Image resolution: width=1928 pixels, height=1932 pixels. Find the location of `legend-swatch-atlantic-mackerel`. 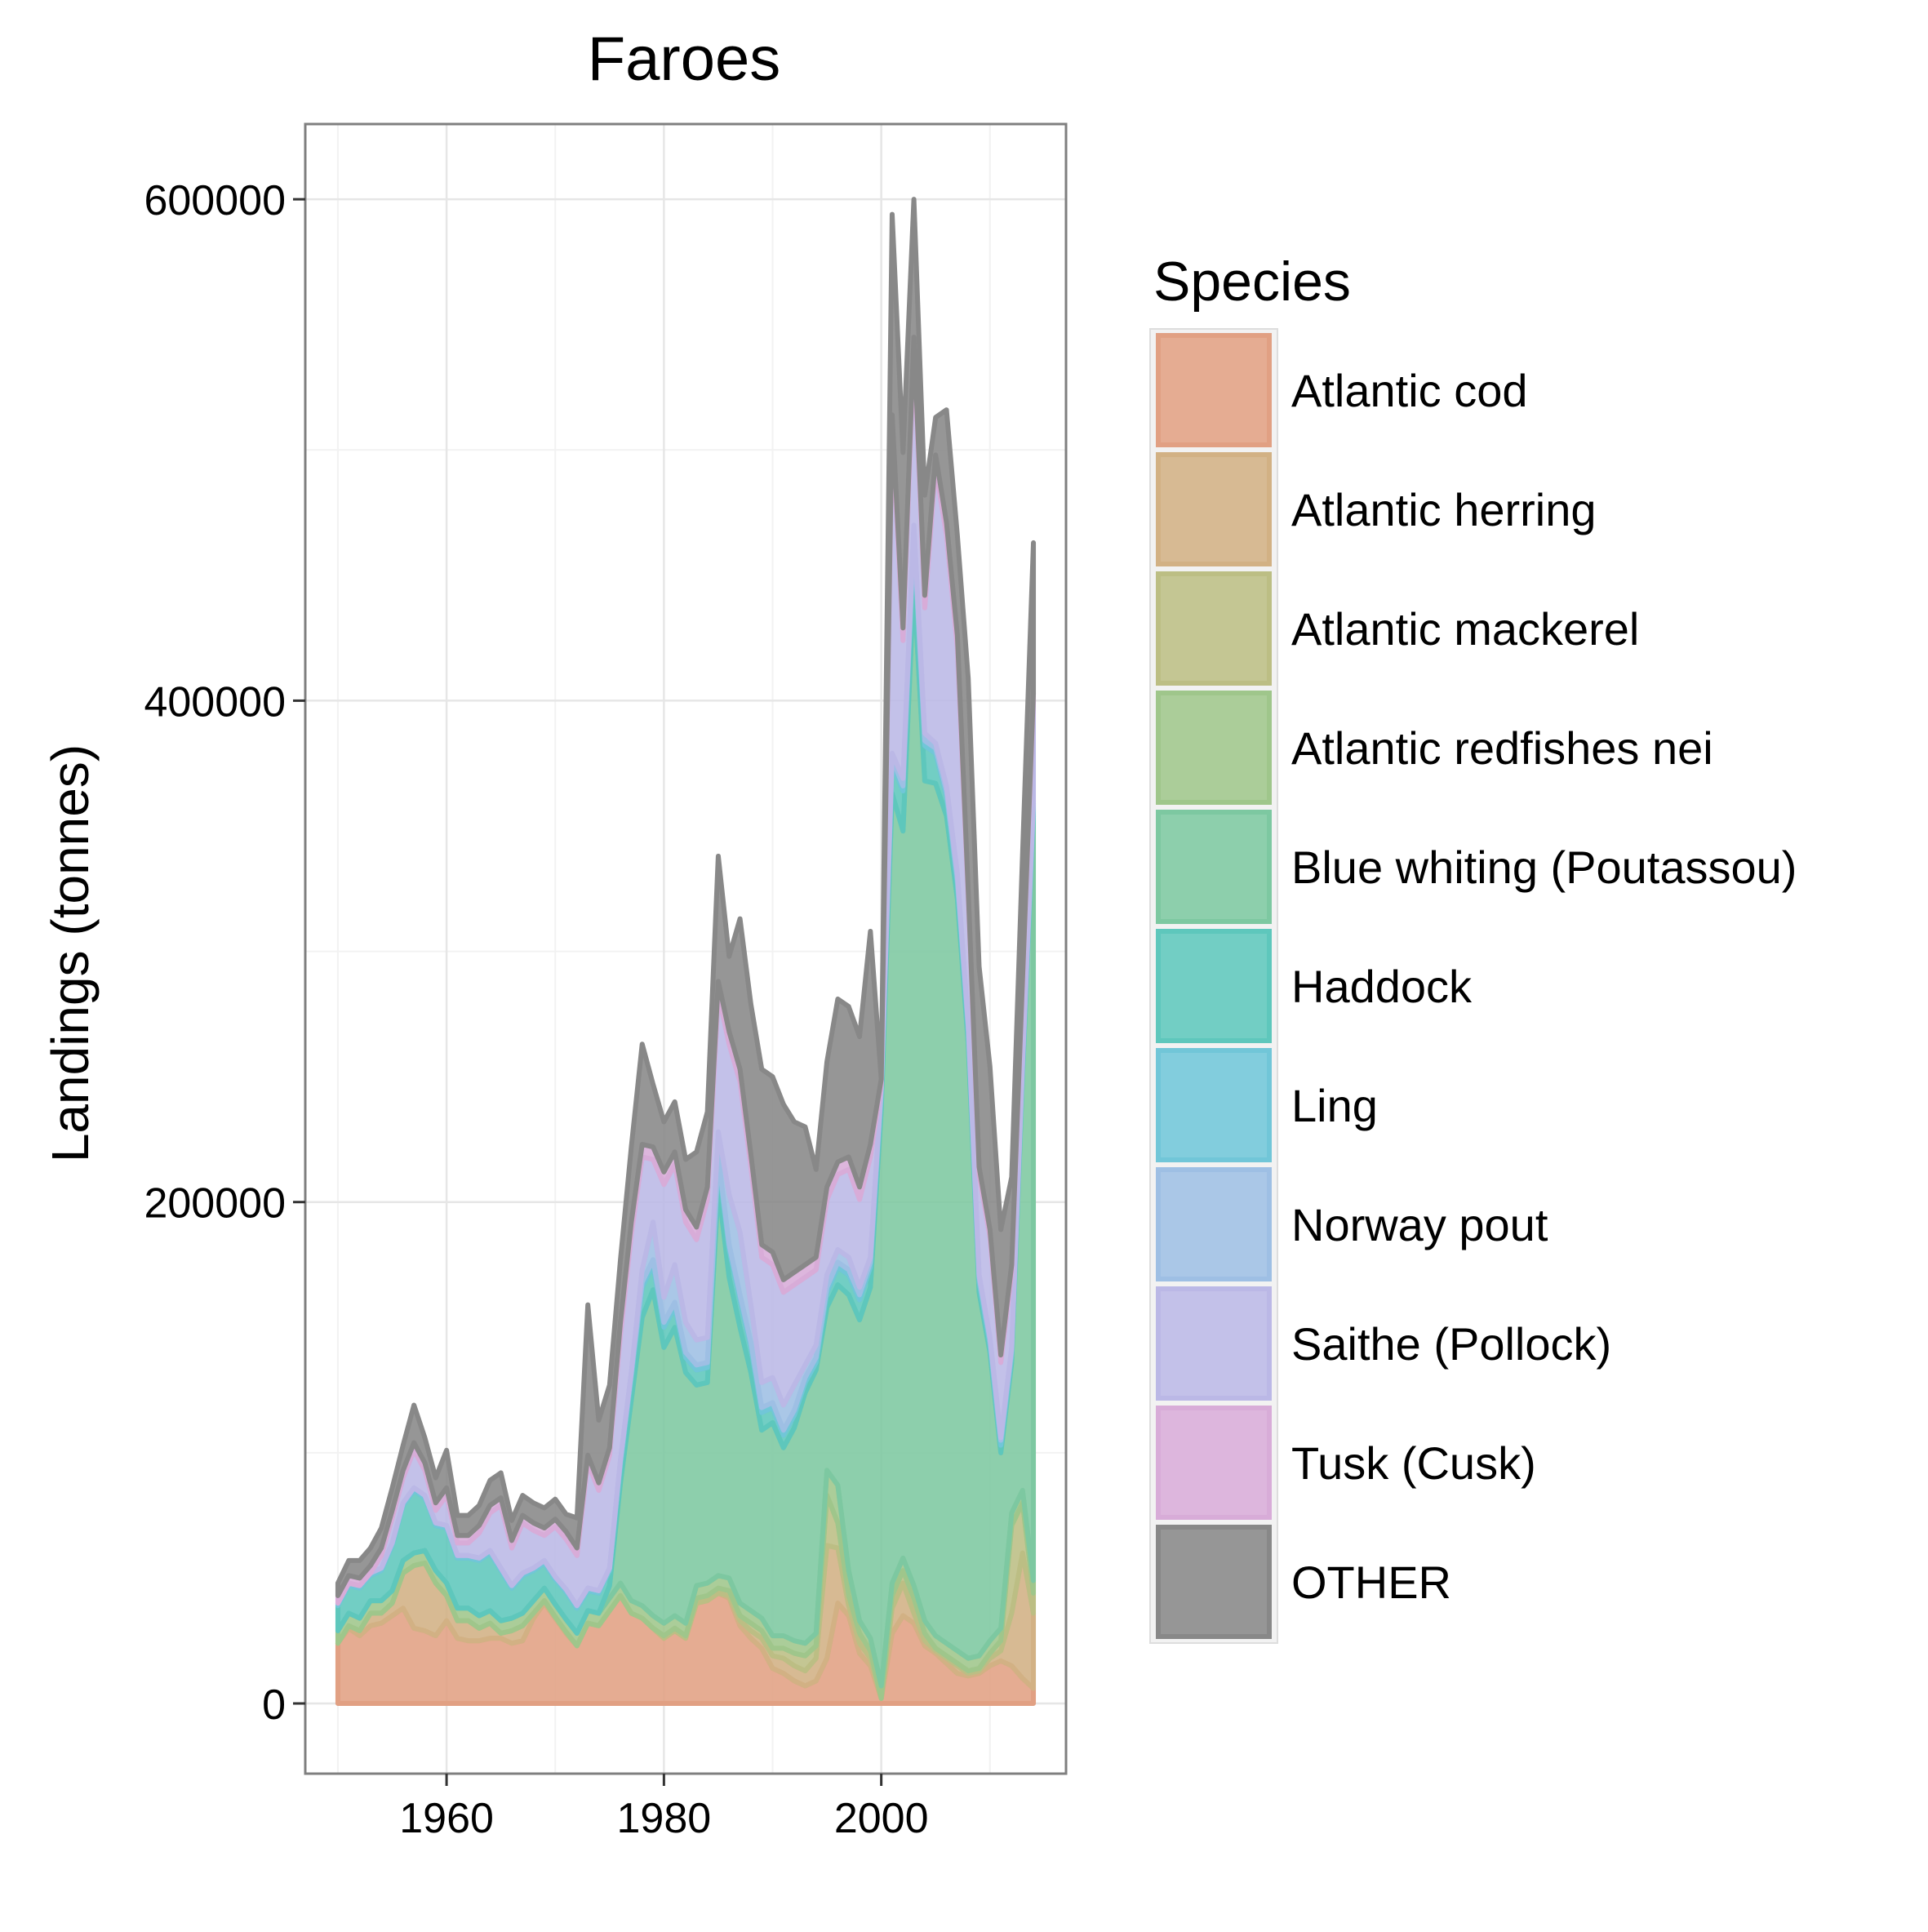

legend-swatch-atlantic-mackerel is located at coordinates (1214, 628).